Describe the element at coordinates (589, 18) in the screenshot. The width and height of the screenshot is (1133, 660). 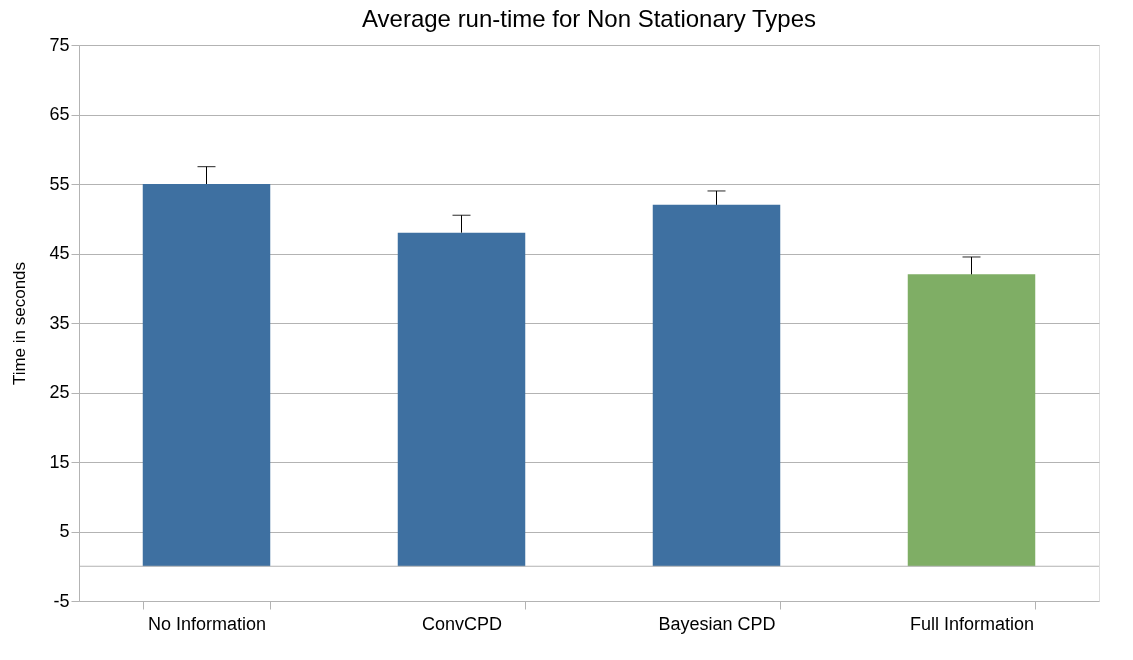
I see `chart-title: Average run-time for Non Stationary Types` at that location.